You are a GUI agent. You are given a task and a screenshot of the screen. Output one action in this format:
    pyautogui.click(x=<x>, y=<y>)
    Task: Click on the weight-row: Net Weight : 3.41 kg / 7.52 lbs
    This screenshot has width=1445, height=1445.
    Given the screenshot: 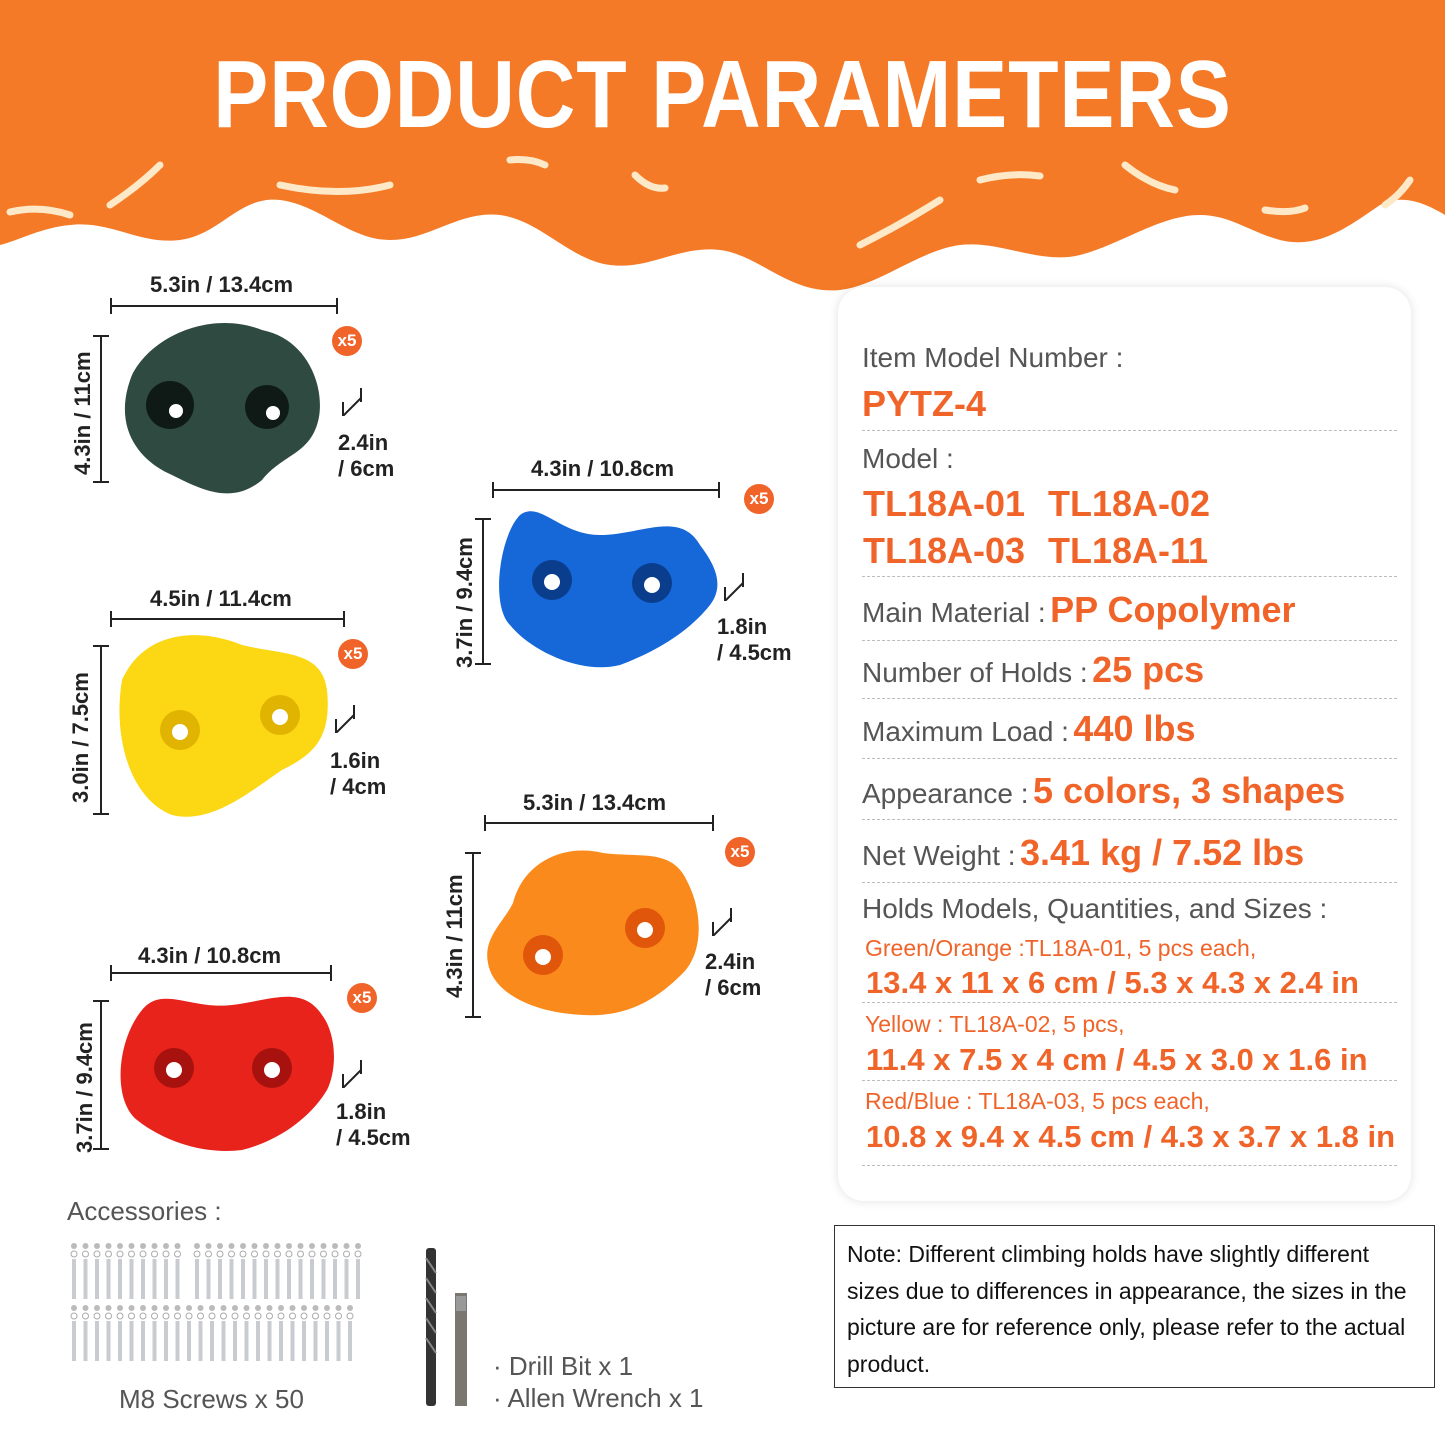 What is the action you would take?
    pyautogui.click(x=1083, y=853)
    